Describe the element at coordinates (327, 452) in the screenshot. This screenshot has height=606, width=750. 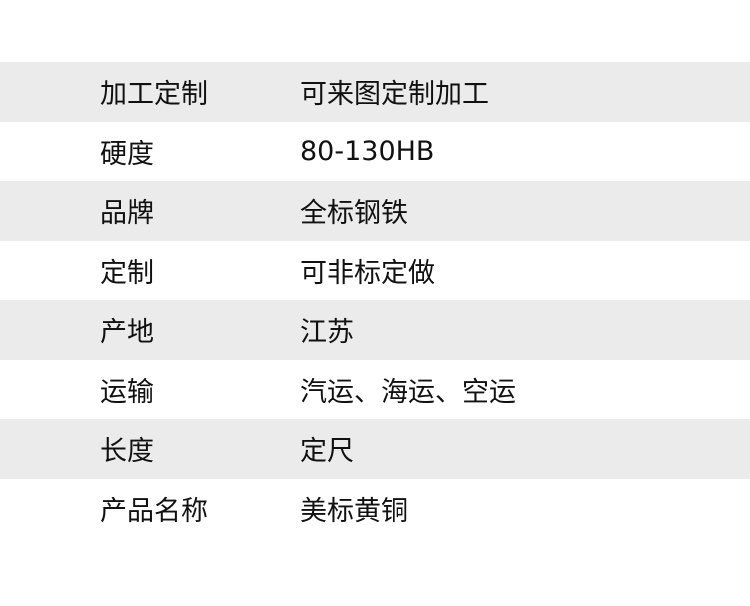
I see `row-value: 定尺` at that location.